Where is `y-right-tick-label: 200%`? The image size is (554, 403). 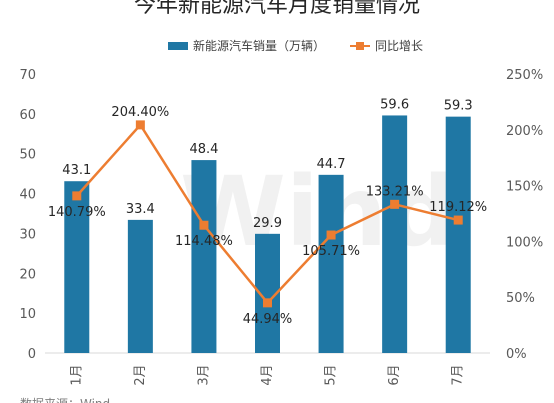 y-right-tick-label: 200% is located at coordinates (524, 131).